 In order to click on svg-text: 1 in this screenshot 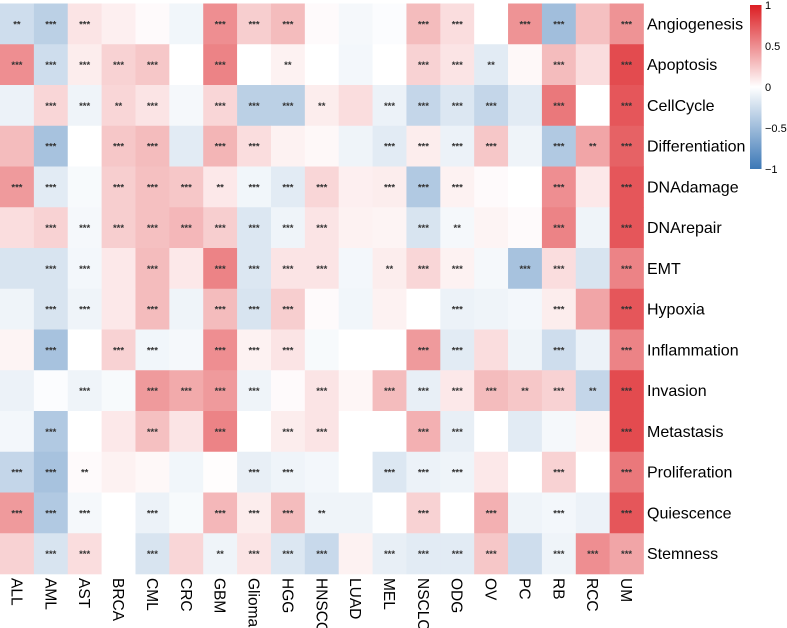, I will do `click(768, 6)`.